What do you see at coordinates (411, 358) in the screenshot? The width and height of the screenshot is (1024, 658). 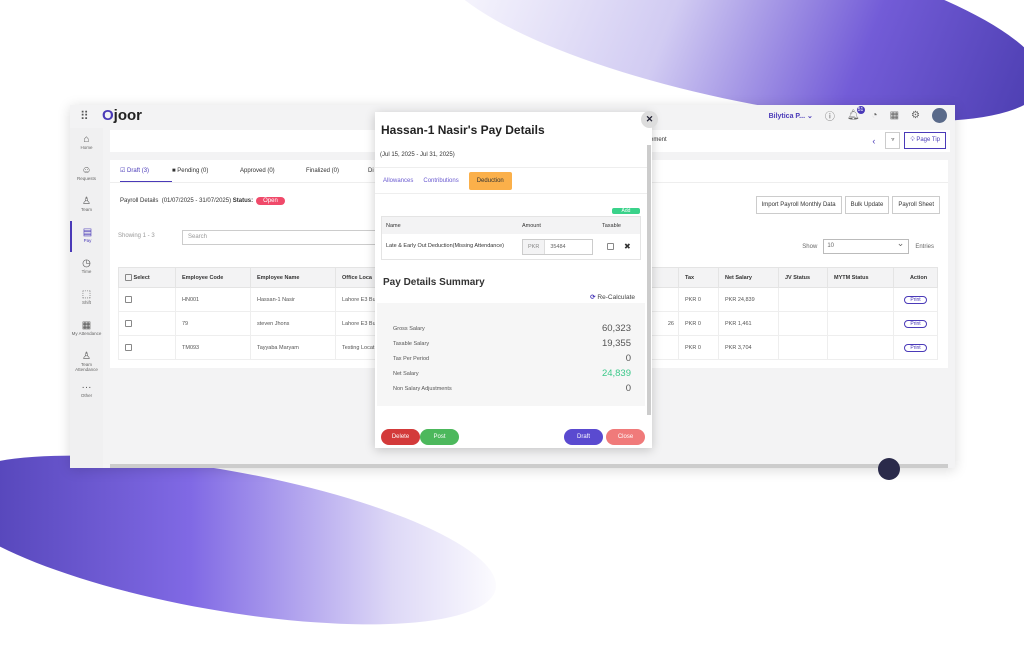 I see `summary-label: Tax Per Period` at bounding box center [411, 358].